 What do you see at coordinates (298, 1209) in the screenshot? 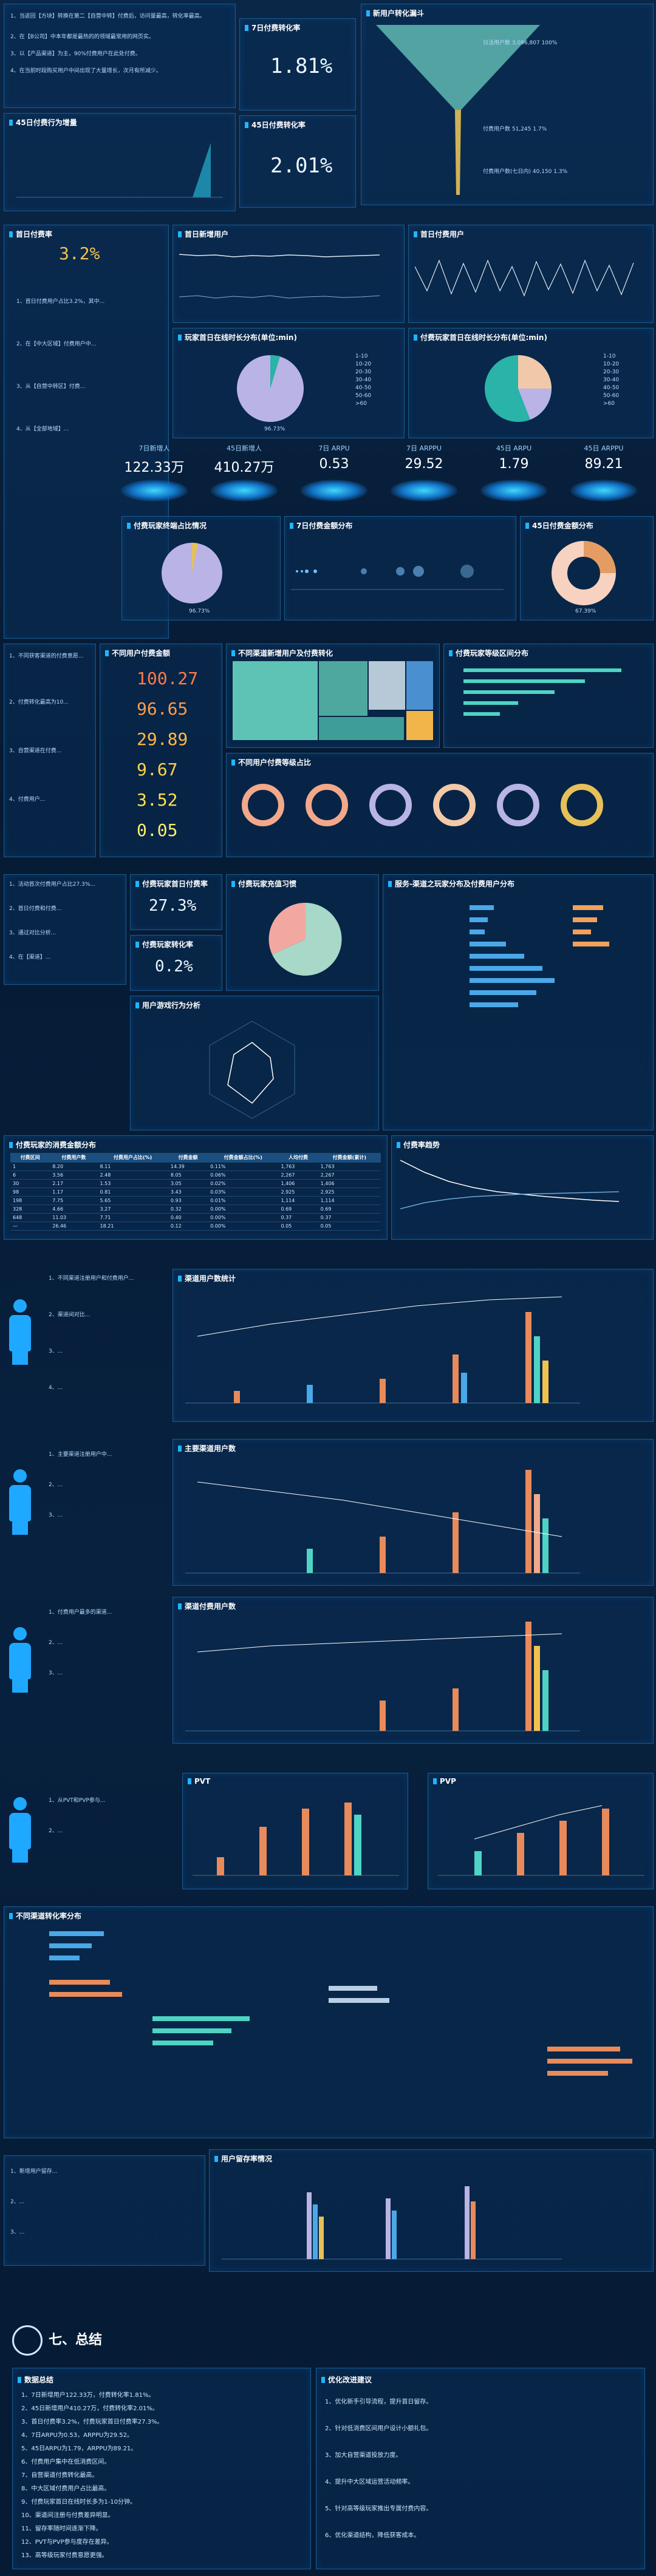
I see `table-cell: 0.69` at bounding box center [298, 1209].